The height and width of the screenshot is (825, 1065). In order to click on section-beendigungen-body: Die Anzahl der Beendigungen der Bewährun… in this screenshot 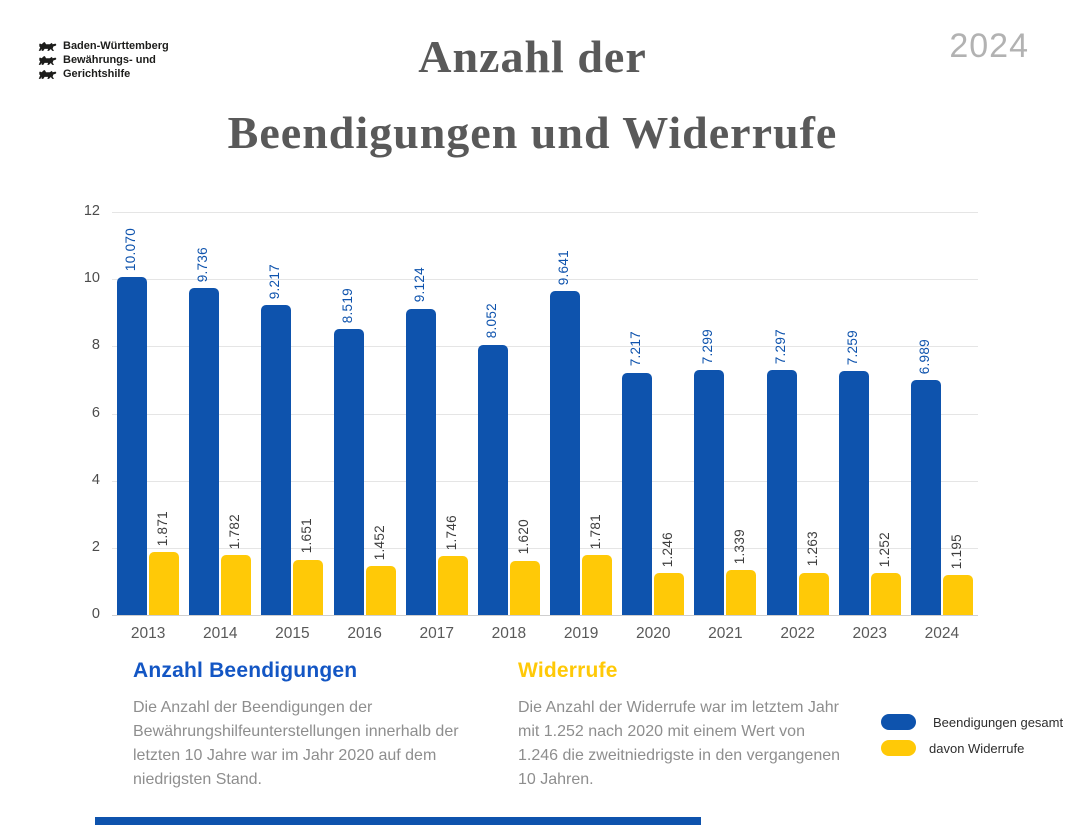, I will do `click(296, 743)`.